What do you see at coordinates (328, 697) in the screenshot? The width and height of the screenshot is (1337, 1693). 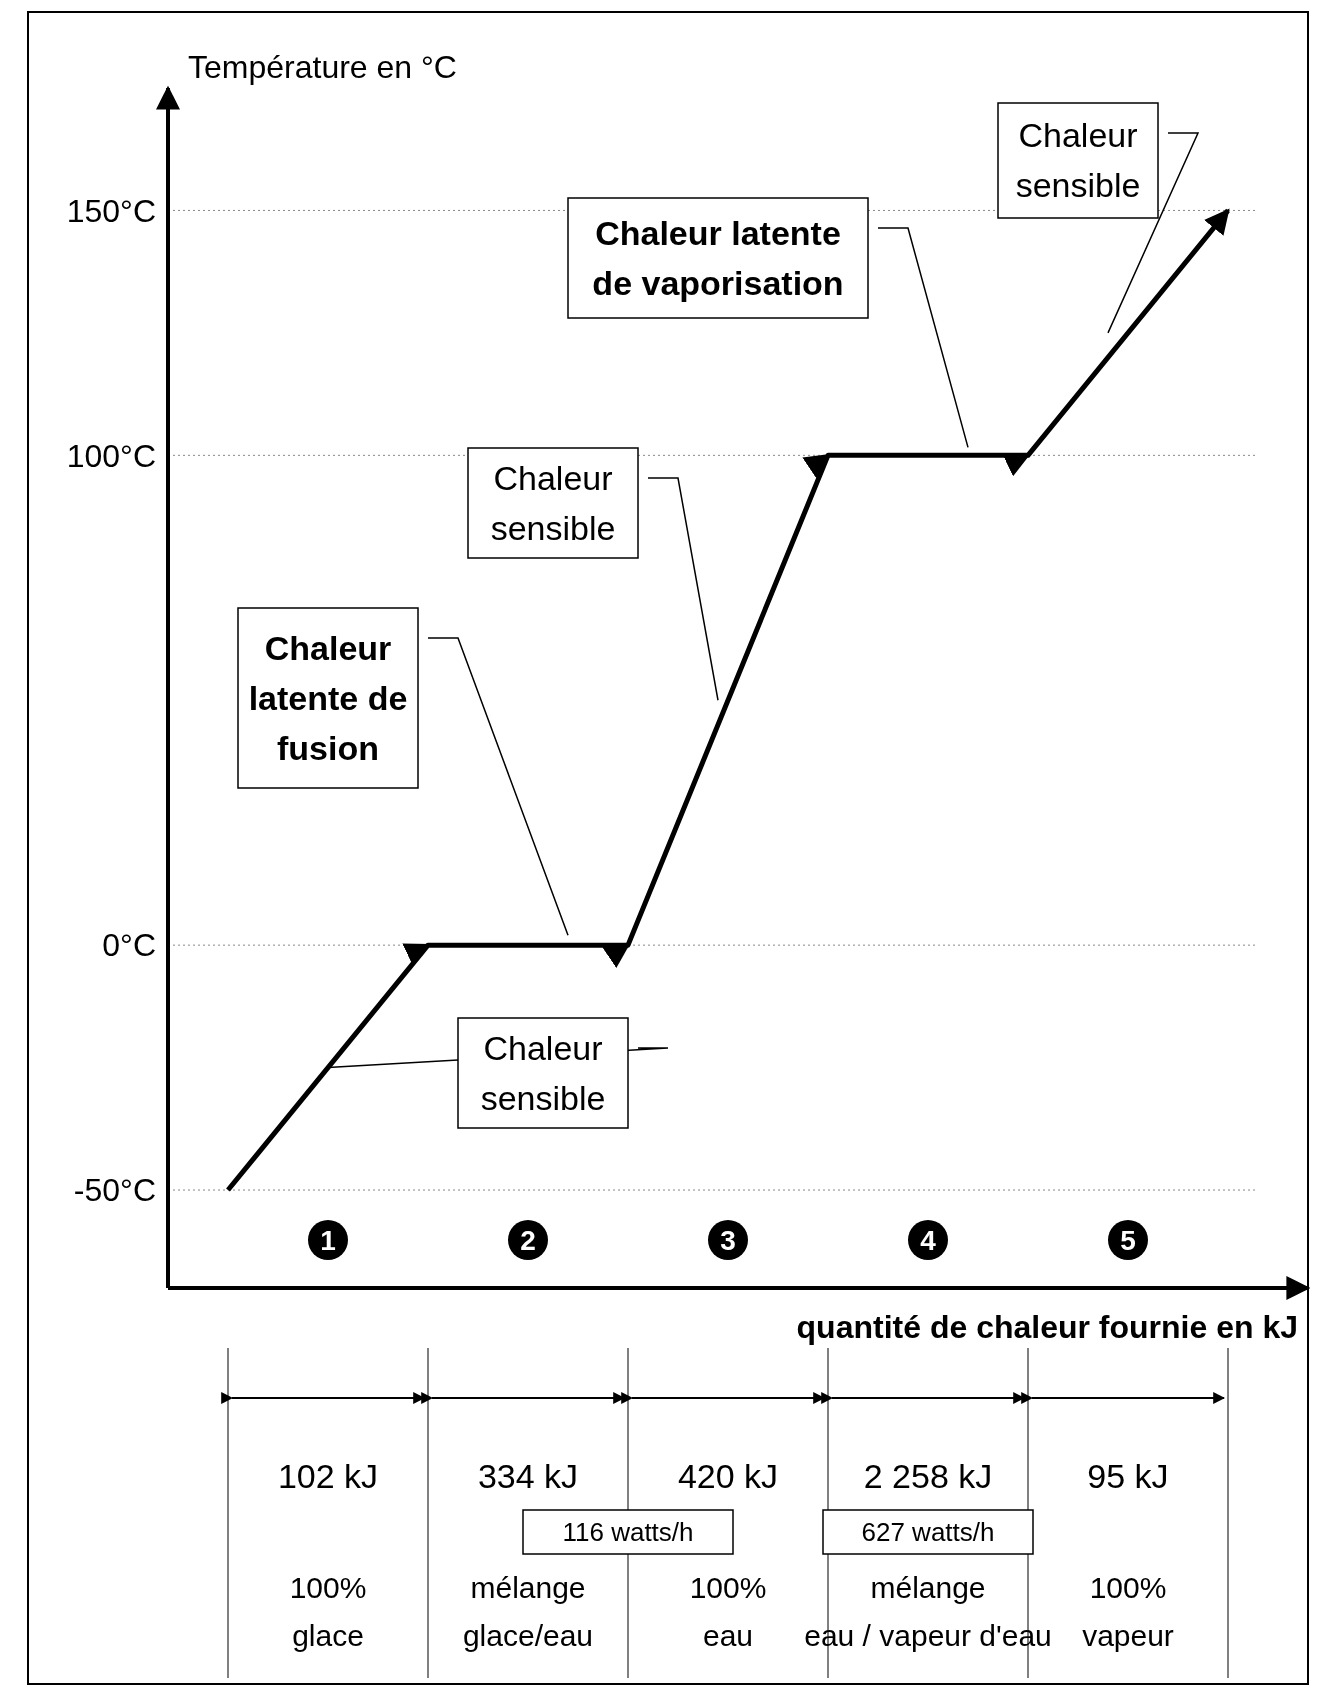 I see `annotation: Chaleur latente de fusion` at bounding box center [328, 697].